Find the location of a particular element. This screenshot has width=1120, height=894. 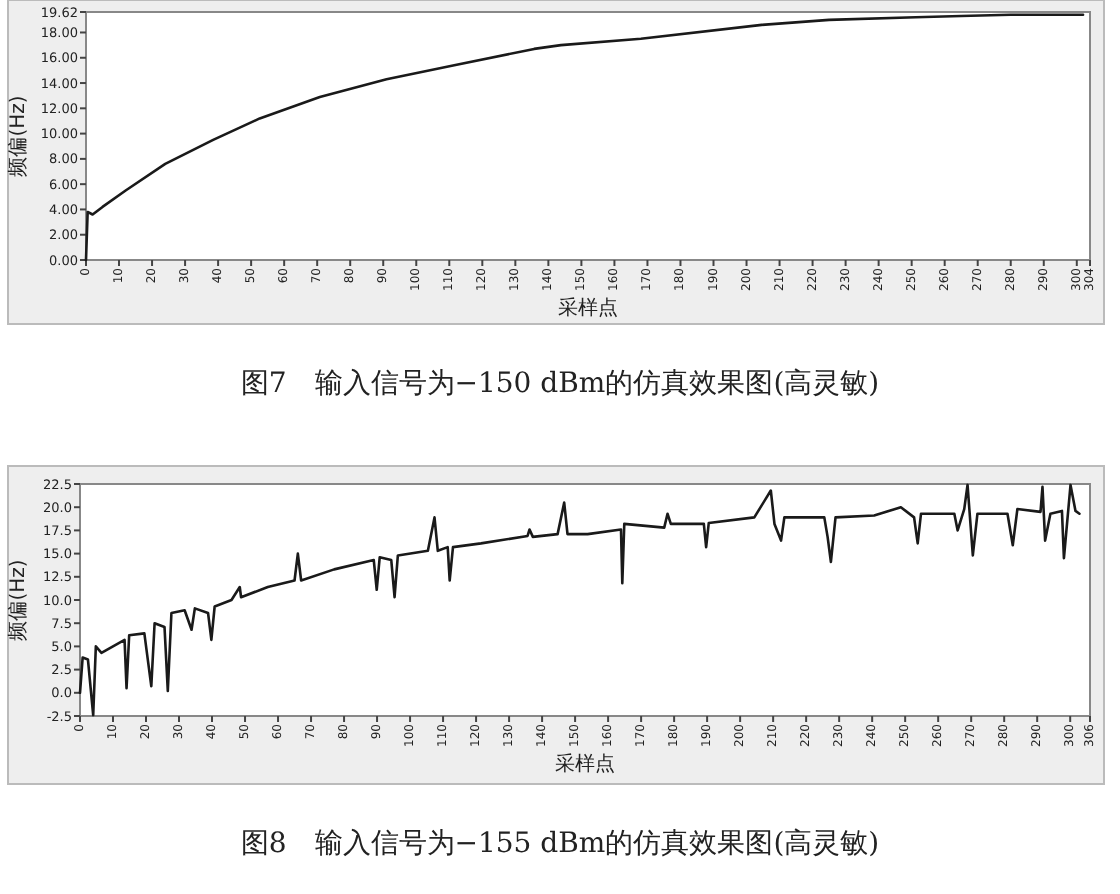

text: 图8 输入信号为−155 dBm的仿真效果图(高灵敏) is located at coordinates (560, 844).